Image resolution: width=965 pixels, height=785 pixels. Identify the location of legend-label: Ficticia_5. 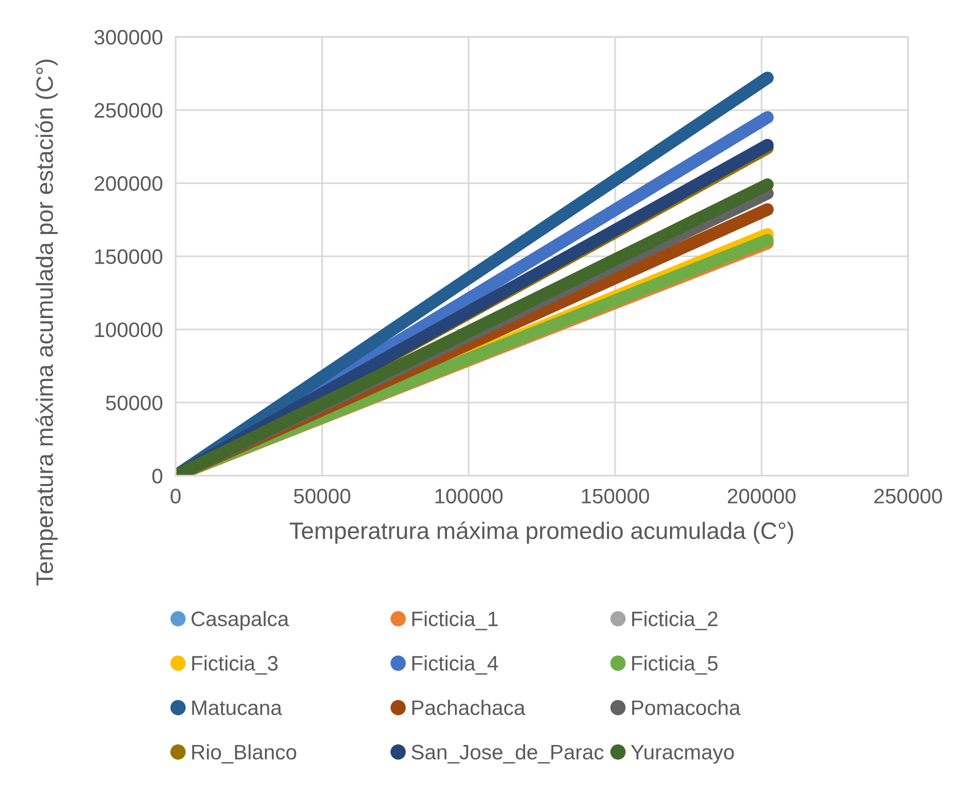
(675, 665).